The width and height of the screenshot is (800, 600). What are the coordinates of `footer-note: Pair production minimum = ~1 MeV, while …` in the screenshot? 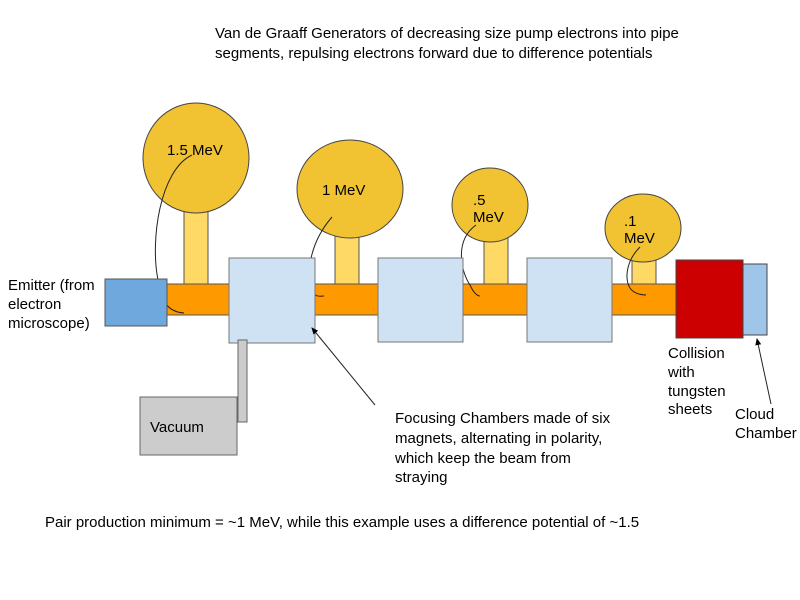 It's located at (342, 522).